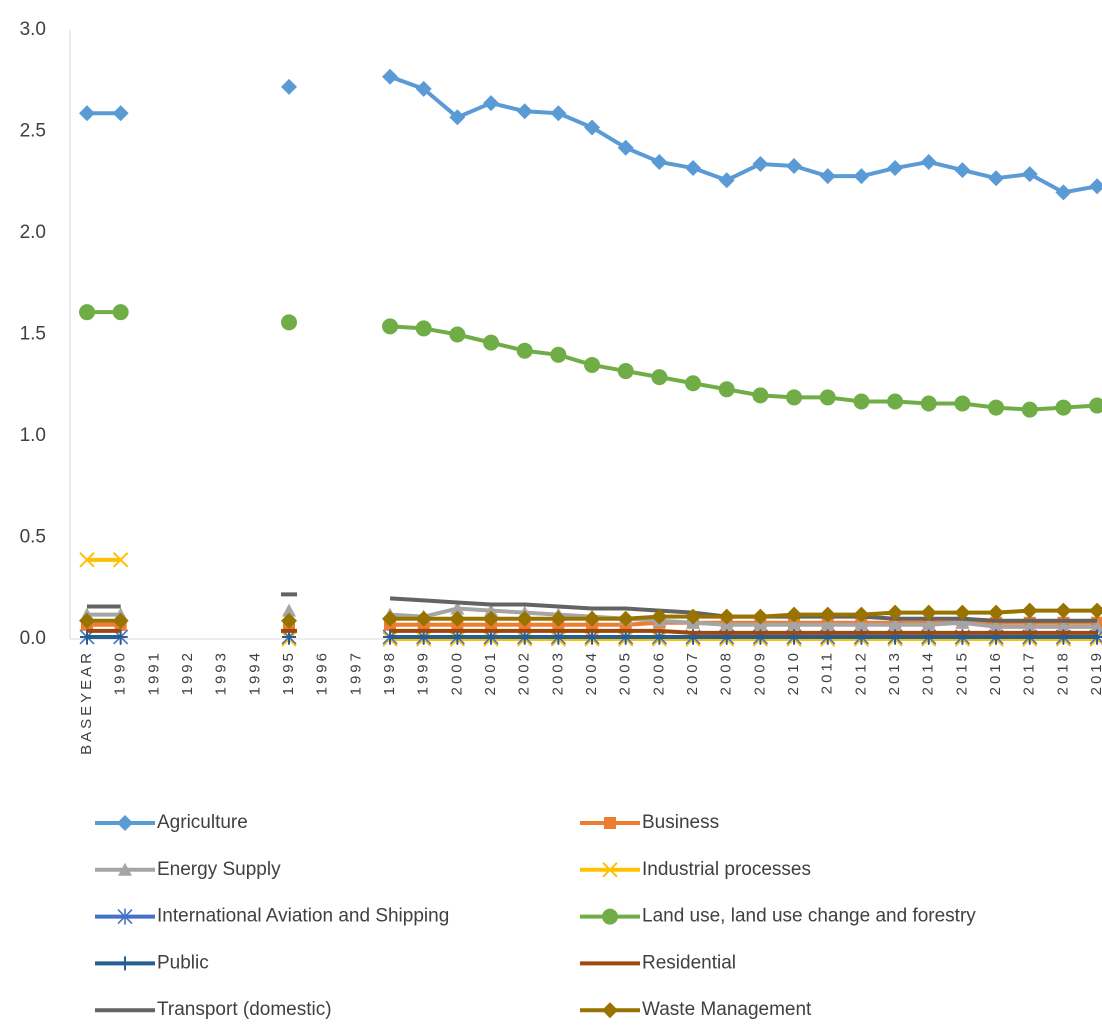 This screenshot has height=1030, width=1102. I want to click on y-tick-label: 2.5, so click(33, 131).